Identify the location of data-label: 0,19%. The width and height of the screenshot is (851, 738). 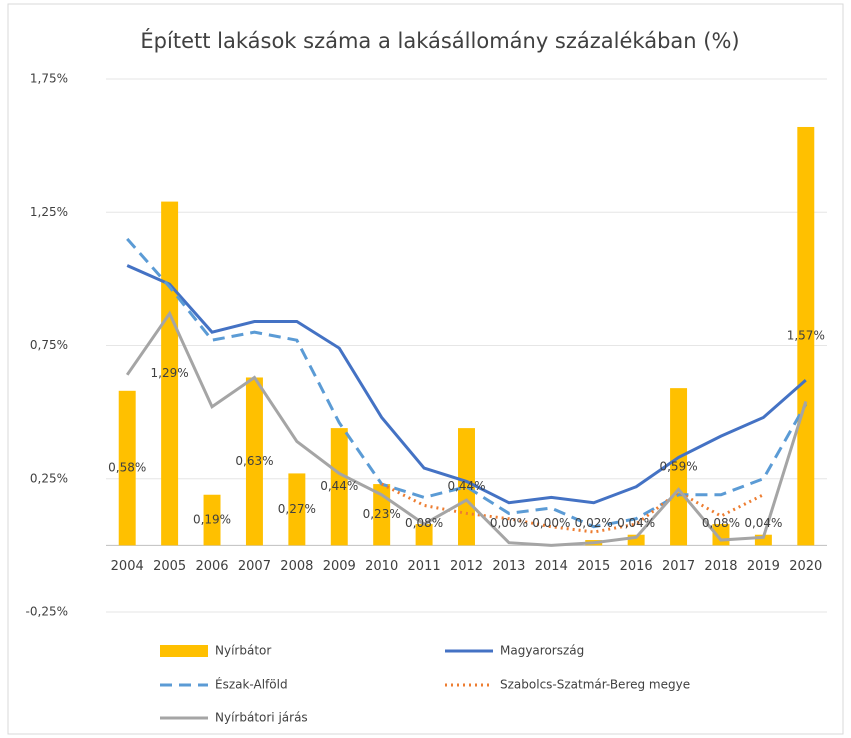
(212, 520).